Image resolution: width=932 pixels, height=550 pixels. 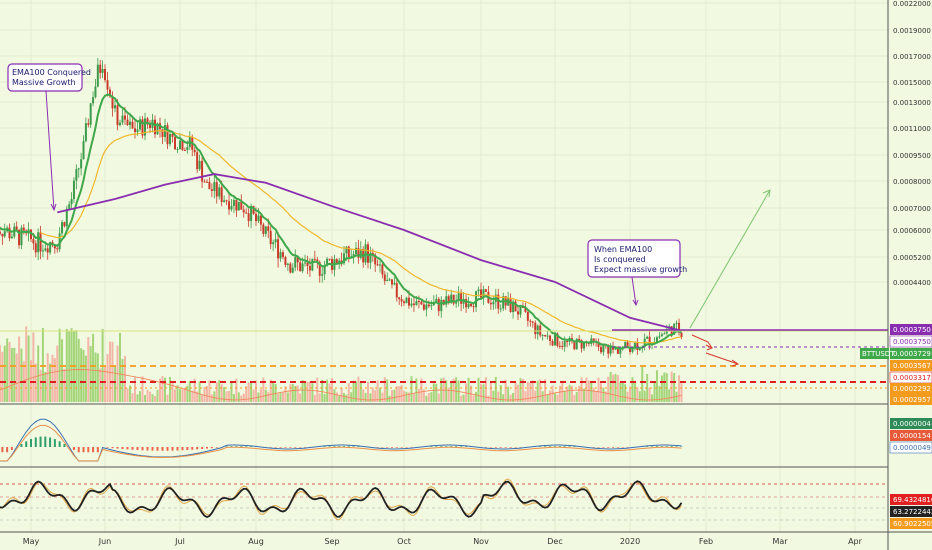 I want to click on month-label: Feb, so click(x=706, y=541).